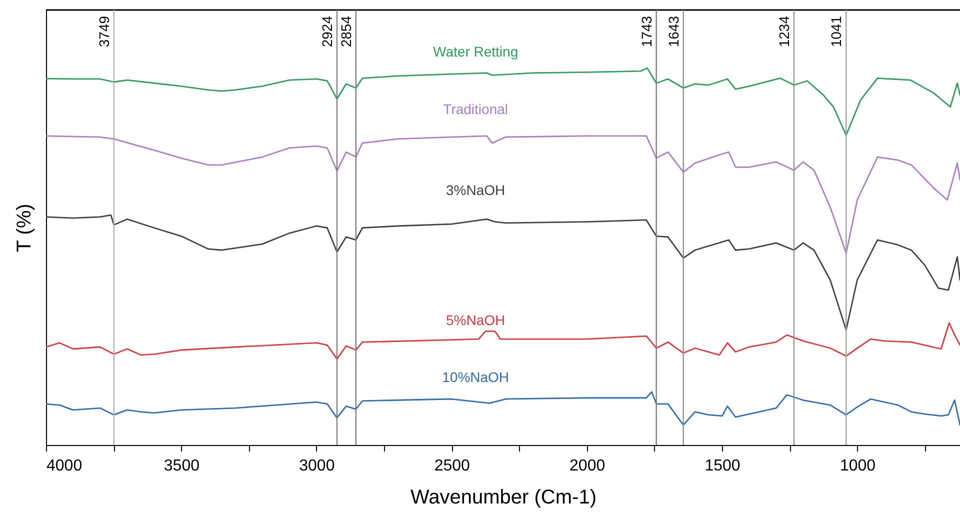 This screenshot has height=513, width=960. I want to click on series-label: Traditional, so click(475, 108).